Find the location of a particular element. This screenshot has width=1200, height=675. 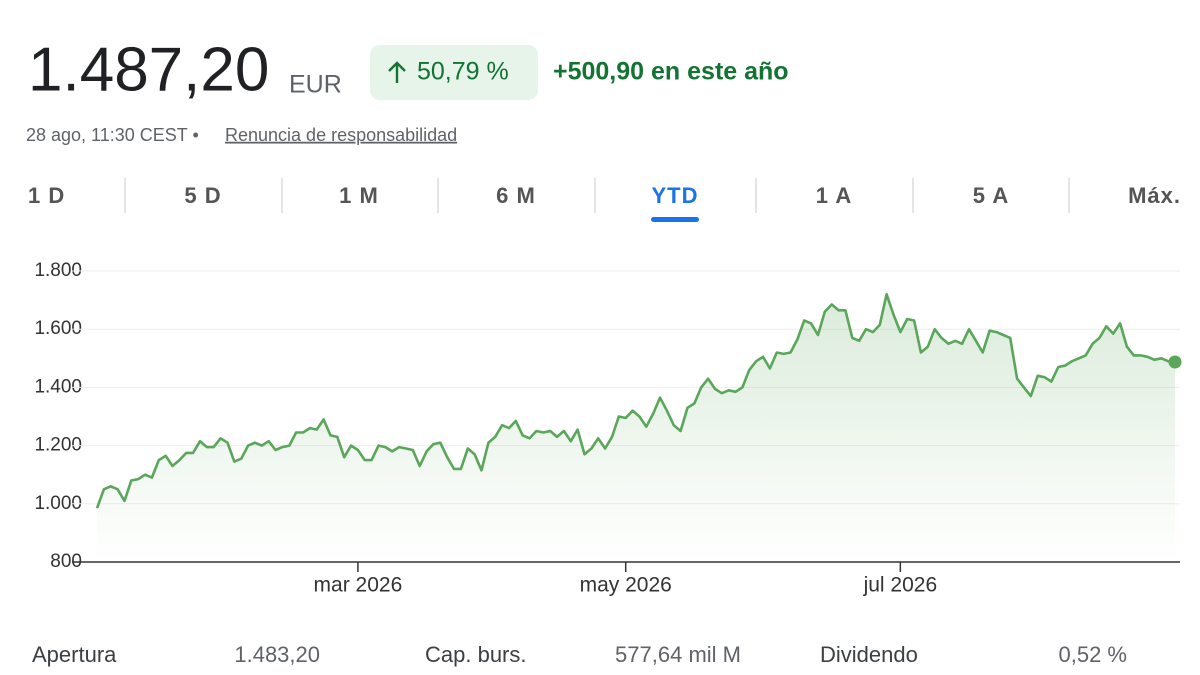

price: 1.487,20 is located at coordinates (148, 69).